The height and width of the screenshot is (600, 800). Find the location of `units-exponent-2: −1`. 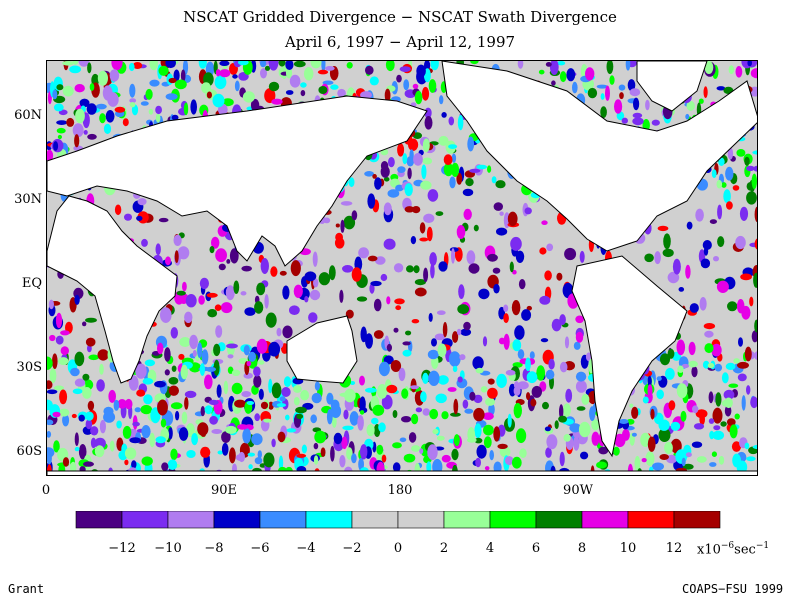

units-exponent-2: −1 is located at coordinates (762, 546).